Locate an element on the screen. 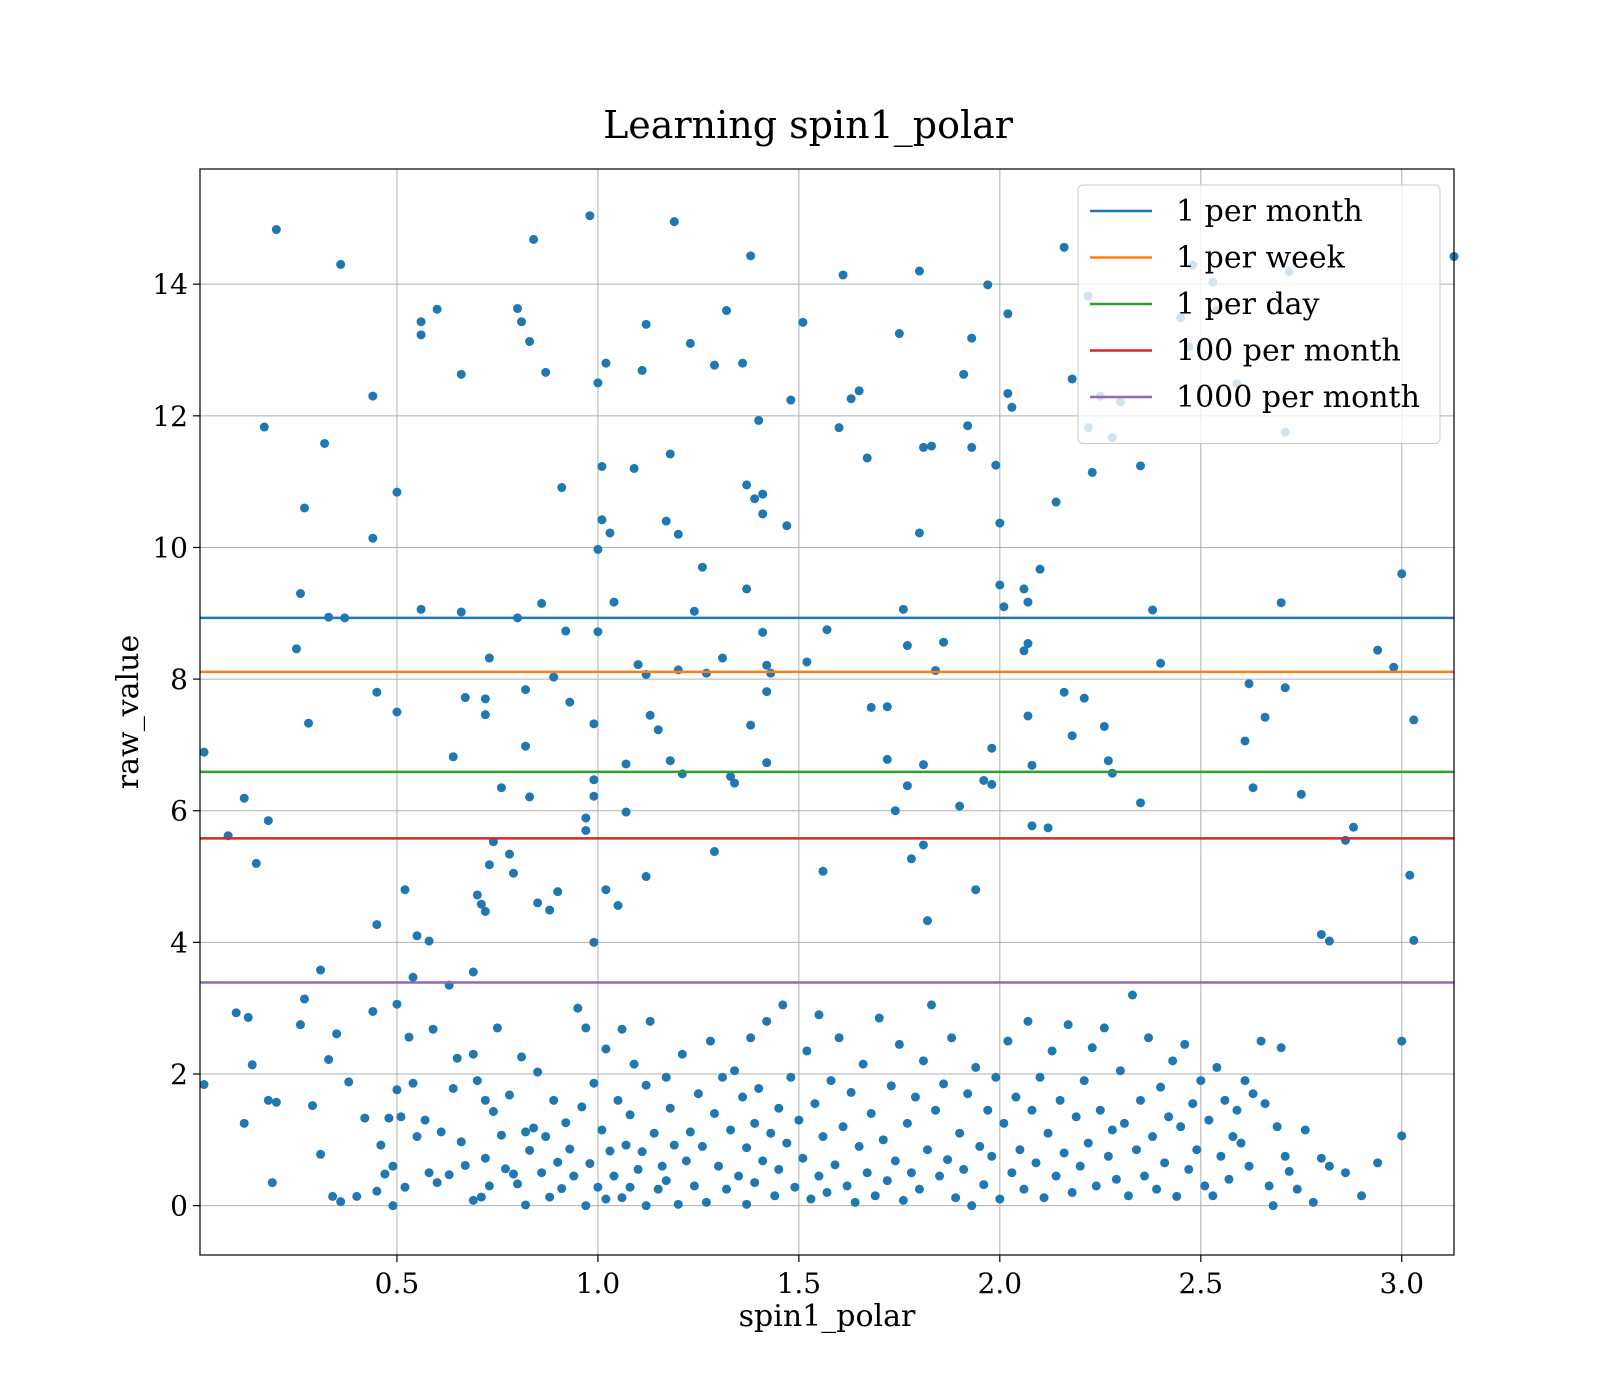 The height and width of the screenshot is (1400, 1600). chart-title: Learning spin1_polar is located at coordinates (808, 125).